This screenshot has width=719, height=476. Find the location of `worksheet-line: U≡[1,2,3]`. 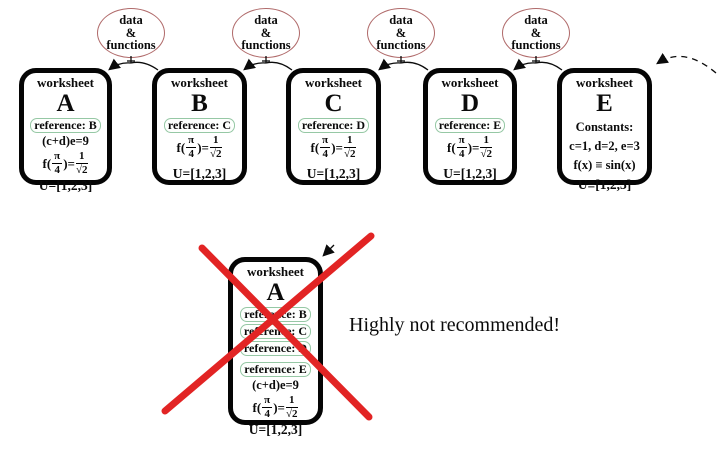

worksheet-line: U≡[1,2,3] is located at coordinates (604, 184).